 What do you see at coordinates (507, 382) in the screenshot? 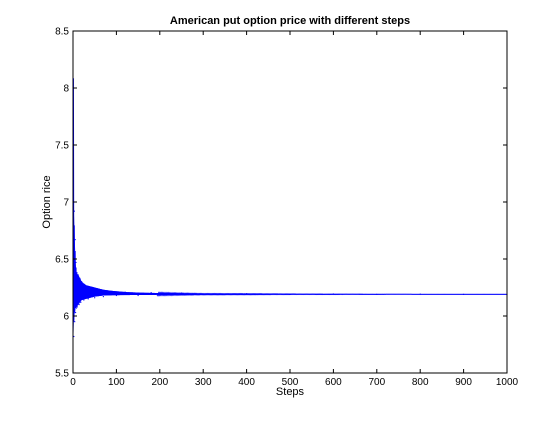
I see `x-tick-label: 1000` at bounding box center [507, 382].